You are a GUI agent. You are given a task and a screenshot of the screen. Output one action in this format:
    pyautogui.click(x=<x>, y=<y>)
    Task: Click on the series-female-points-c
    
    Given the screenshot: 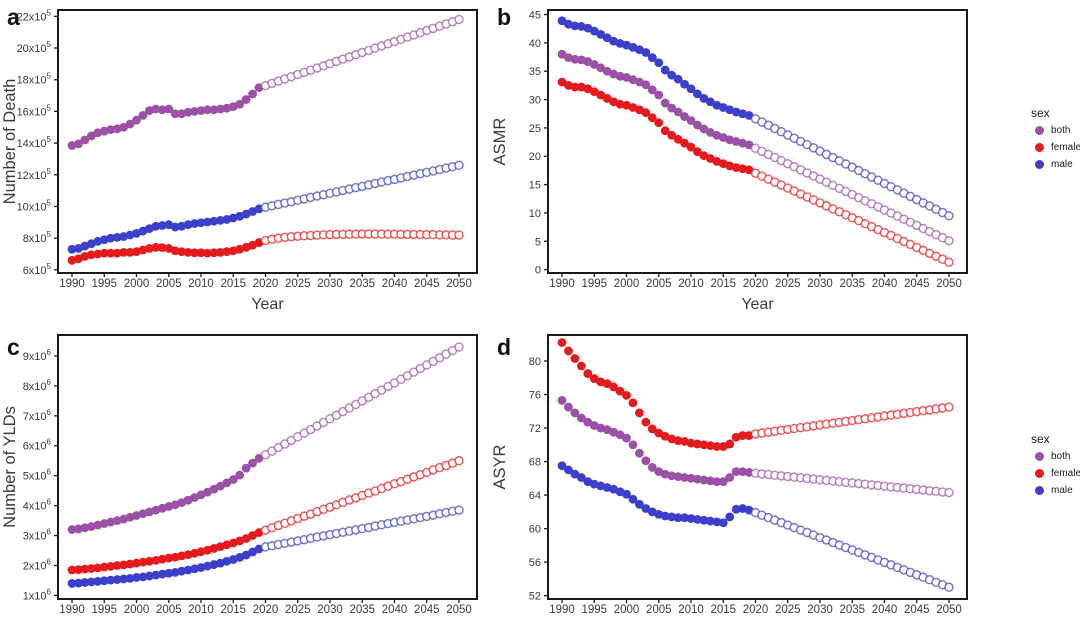 What is the action you would take?
    pyautogui.click(x=265, y=515)
    